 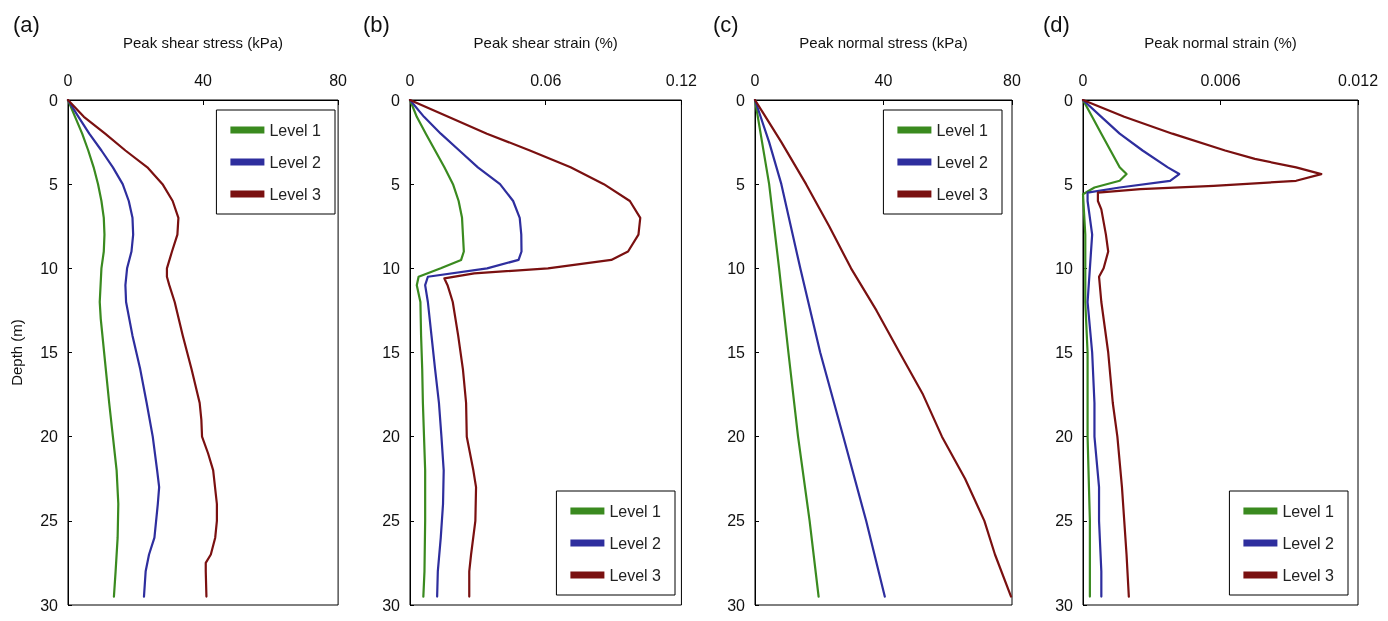 What do you see at coordinates (1220, 42) in the screenshot?
I see `x-axis-title: Peak normal strain (%)` at bounding box center [1220, 42].